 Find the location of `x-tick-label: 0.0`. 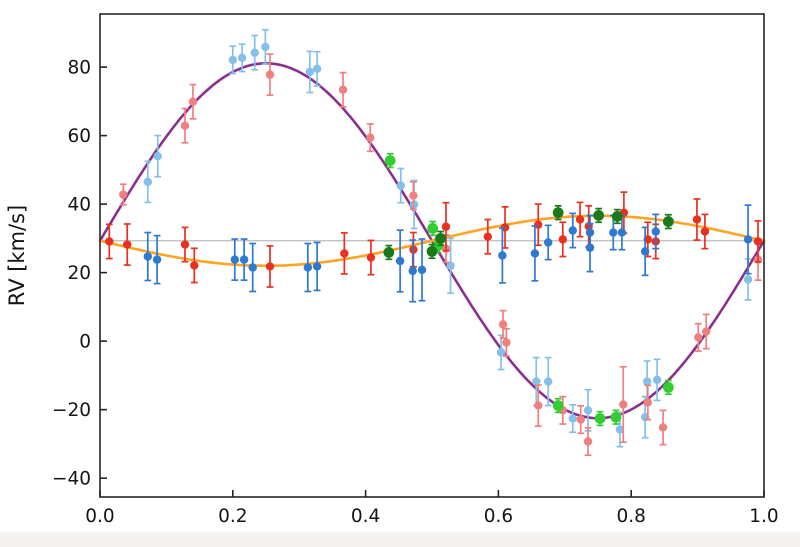

x-tick-label: 0.0 is located at coordinates (99, 516).